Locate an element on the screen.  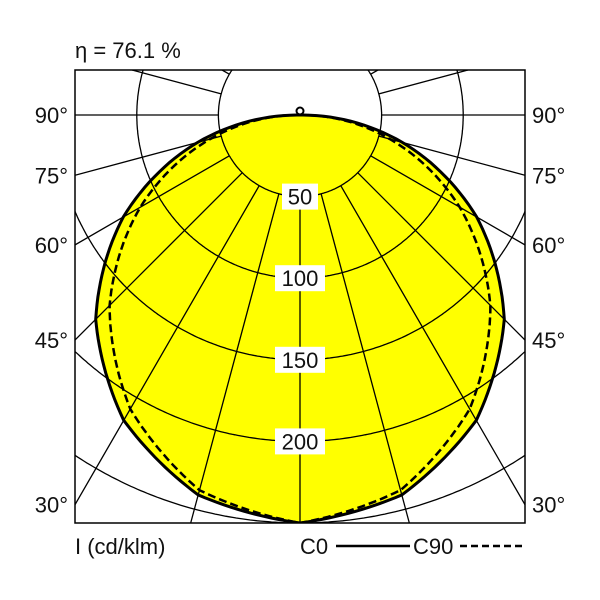
radial-tick-label: 50 is located at coordinates (300, 197).